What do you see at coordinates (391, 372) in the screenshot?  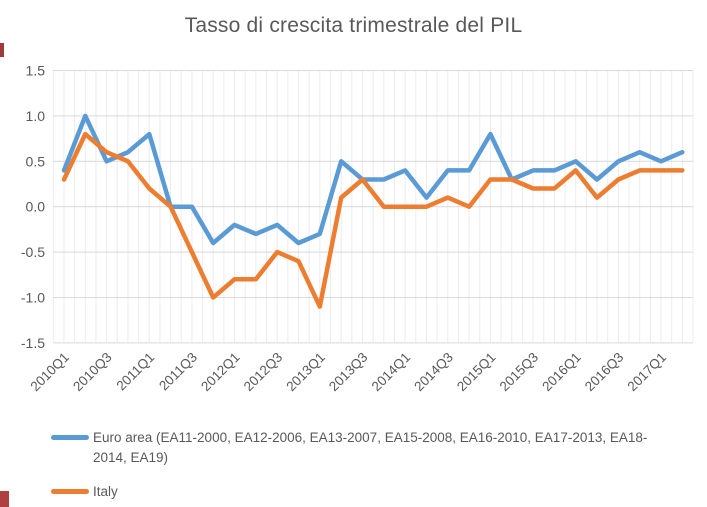 I see `x-axis-tick-label: 2014Q1` at bounding box center [391, 372].